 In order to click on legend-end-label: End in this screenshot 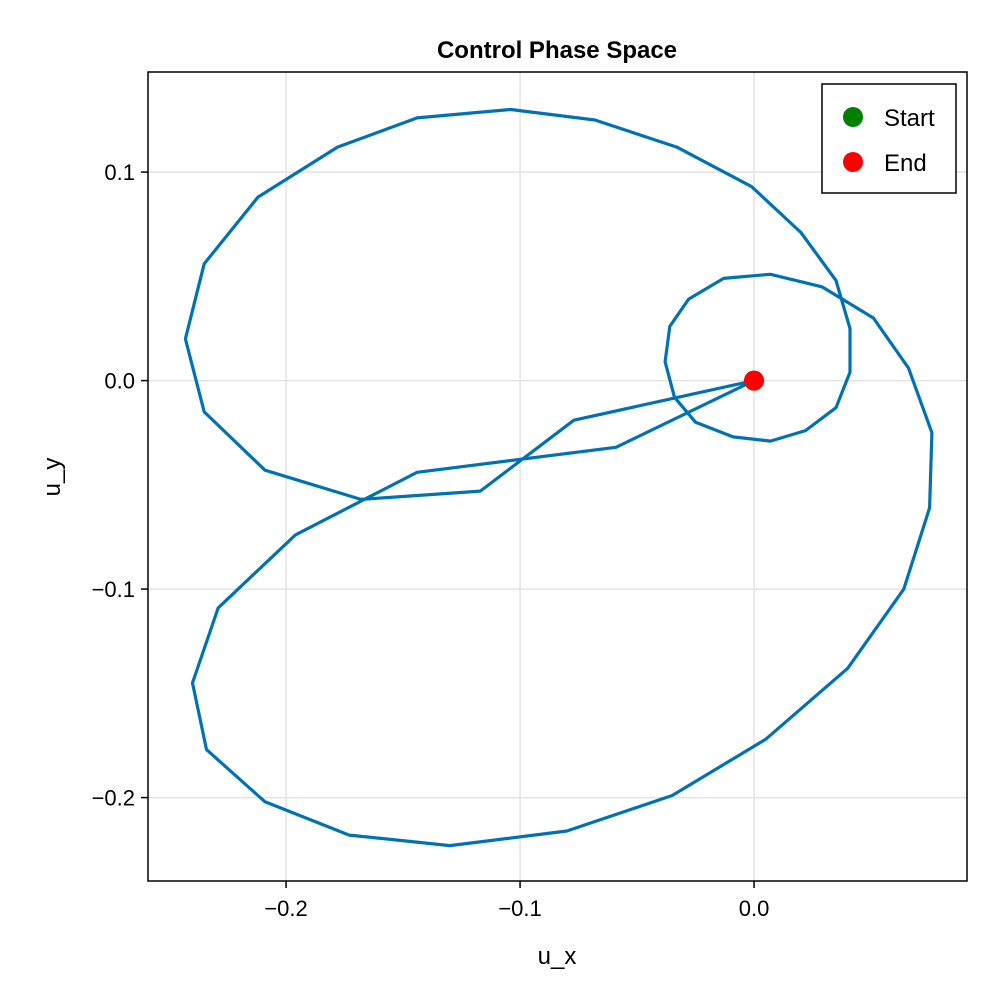, I will do `click(905, 163)`.